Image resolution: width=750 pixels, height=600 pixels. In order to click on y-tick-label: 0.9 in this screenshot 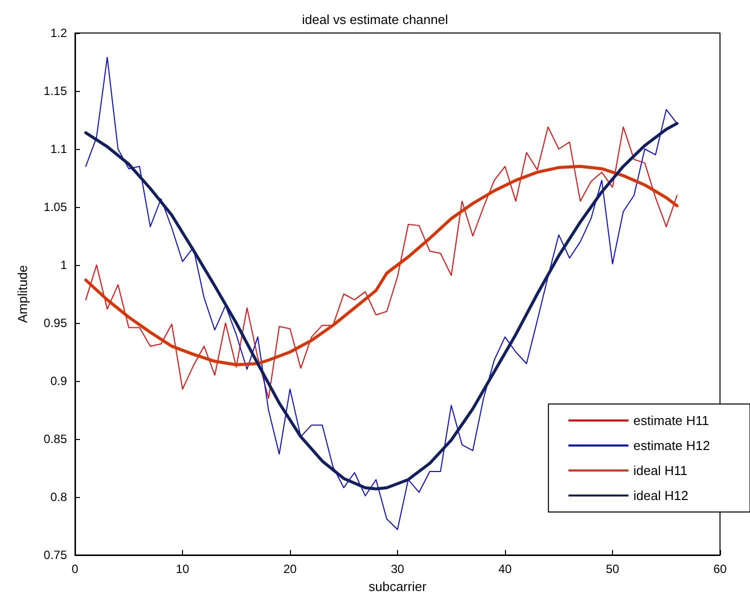, I will do `click(59, 381)`.